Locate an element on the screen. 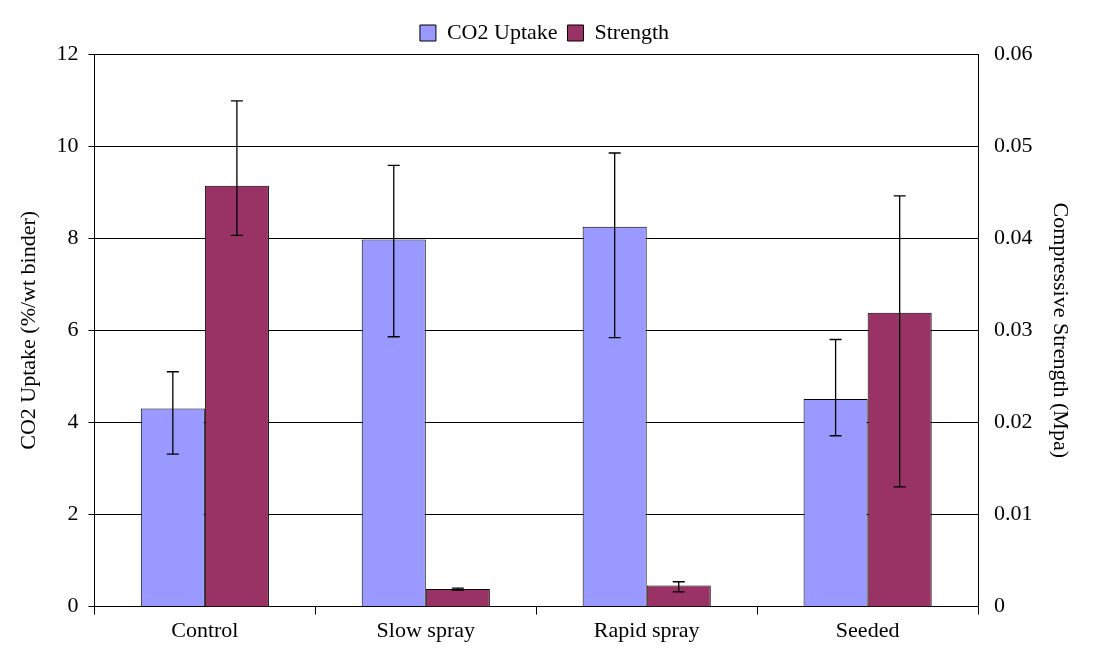 The height and width of the screenshot is (655, 1095). y2-tick-label: 0.06 is located at coordinates (1013, 52).